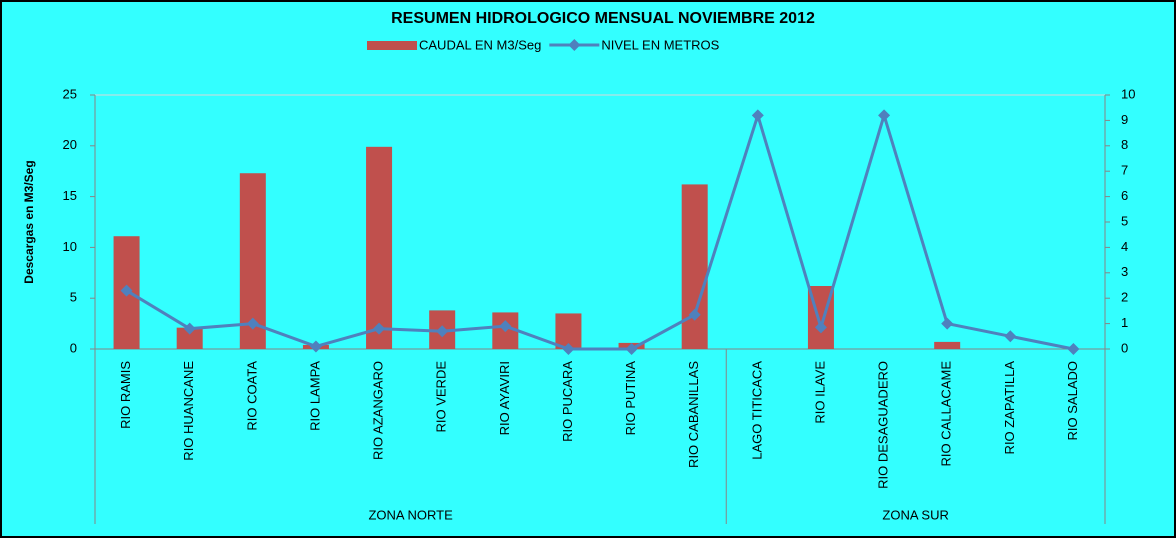 The height and width of the screenshot is (538, 1176). Describe the element at coordinates (693, 414) in the screenshot. I see `x-tick-label: RIO CABANILLAS` at that location.